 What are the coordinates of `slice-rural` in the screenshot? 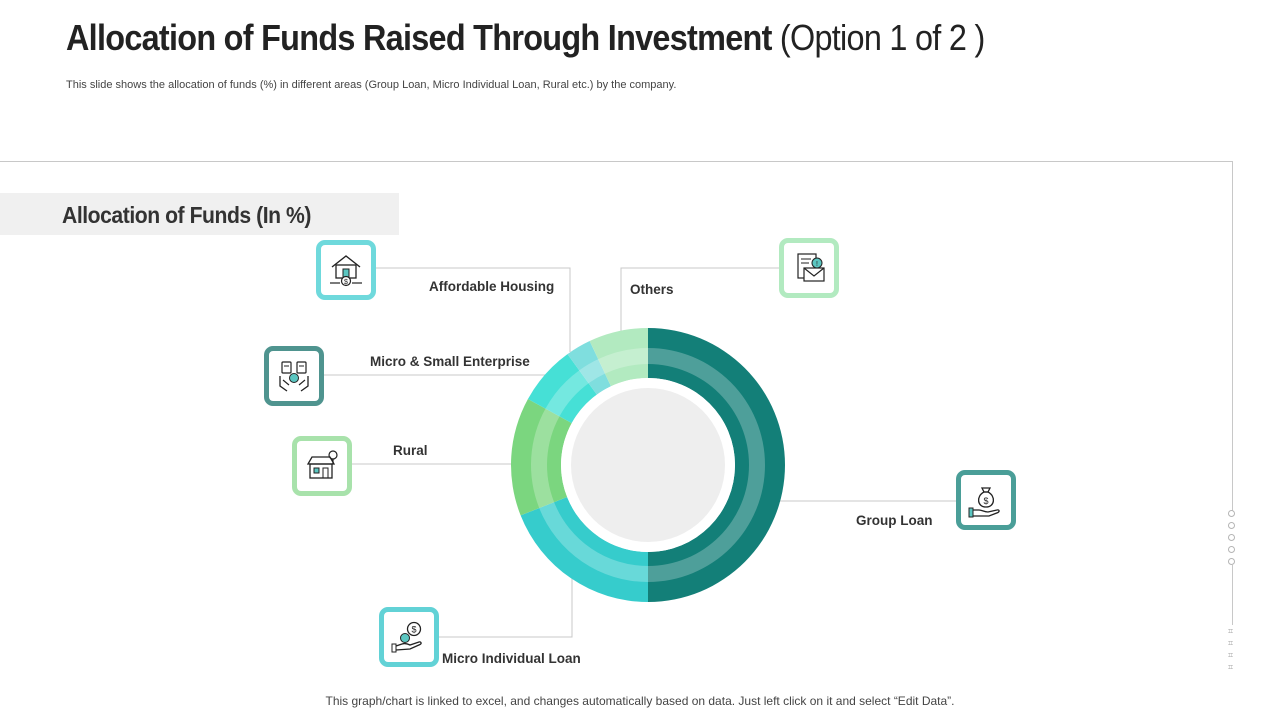 It's located at (541, 457).